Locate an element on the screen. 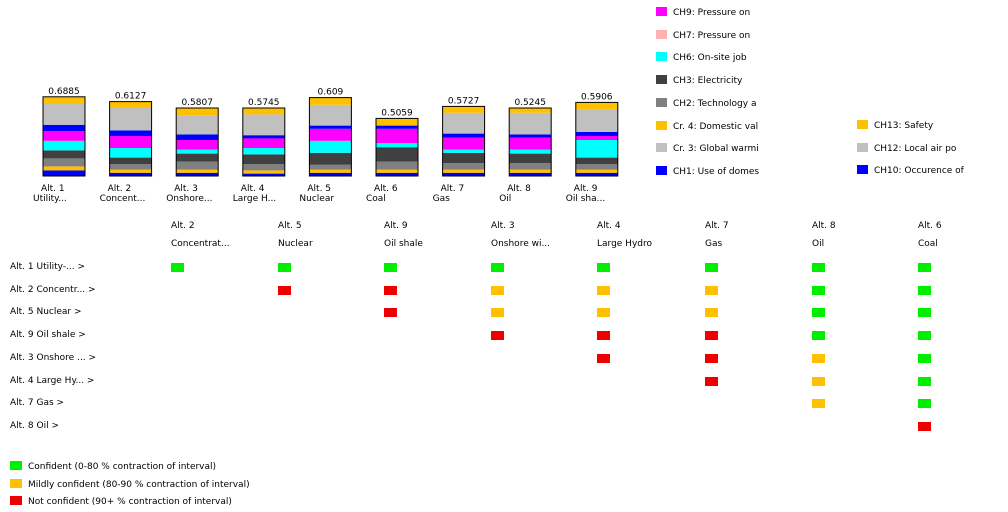  legend-item: CH7: Pressure on is located at coordinates (703, 35).